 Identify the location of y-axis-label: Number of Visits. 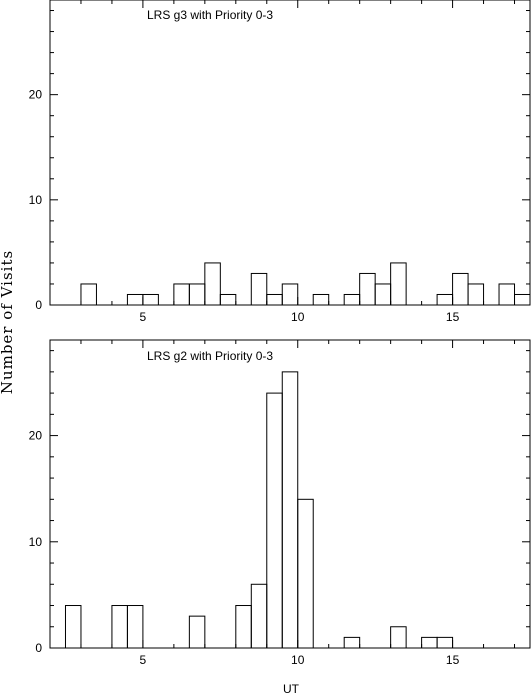
(8, 322).